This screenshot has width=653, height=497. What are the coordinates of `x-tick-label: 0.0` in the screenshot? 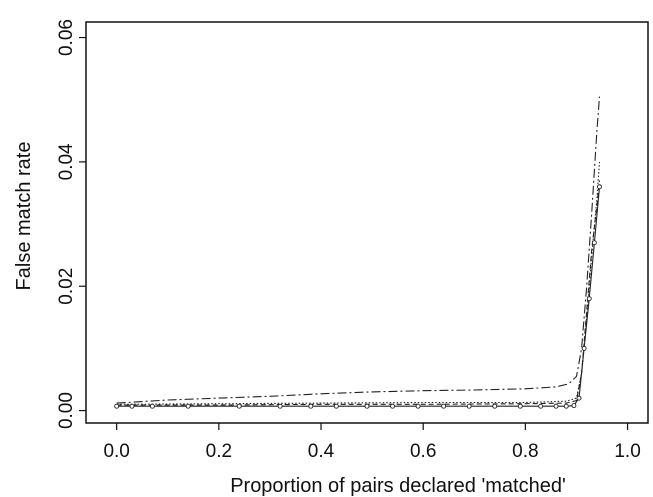 It's located at (116, 451).